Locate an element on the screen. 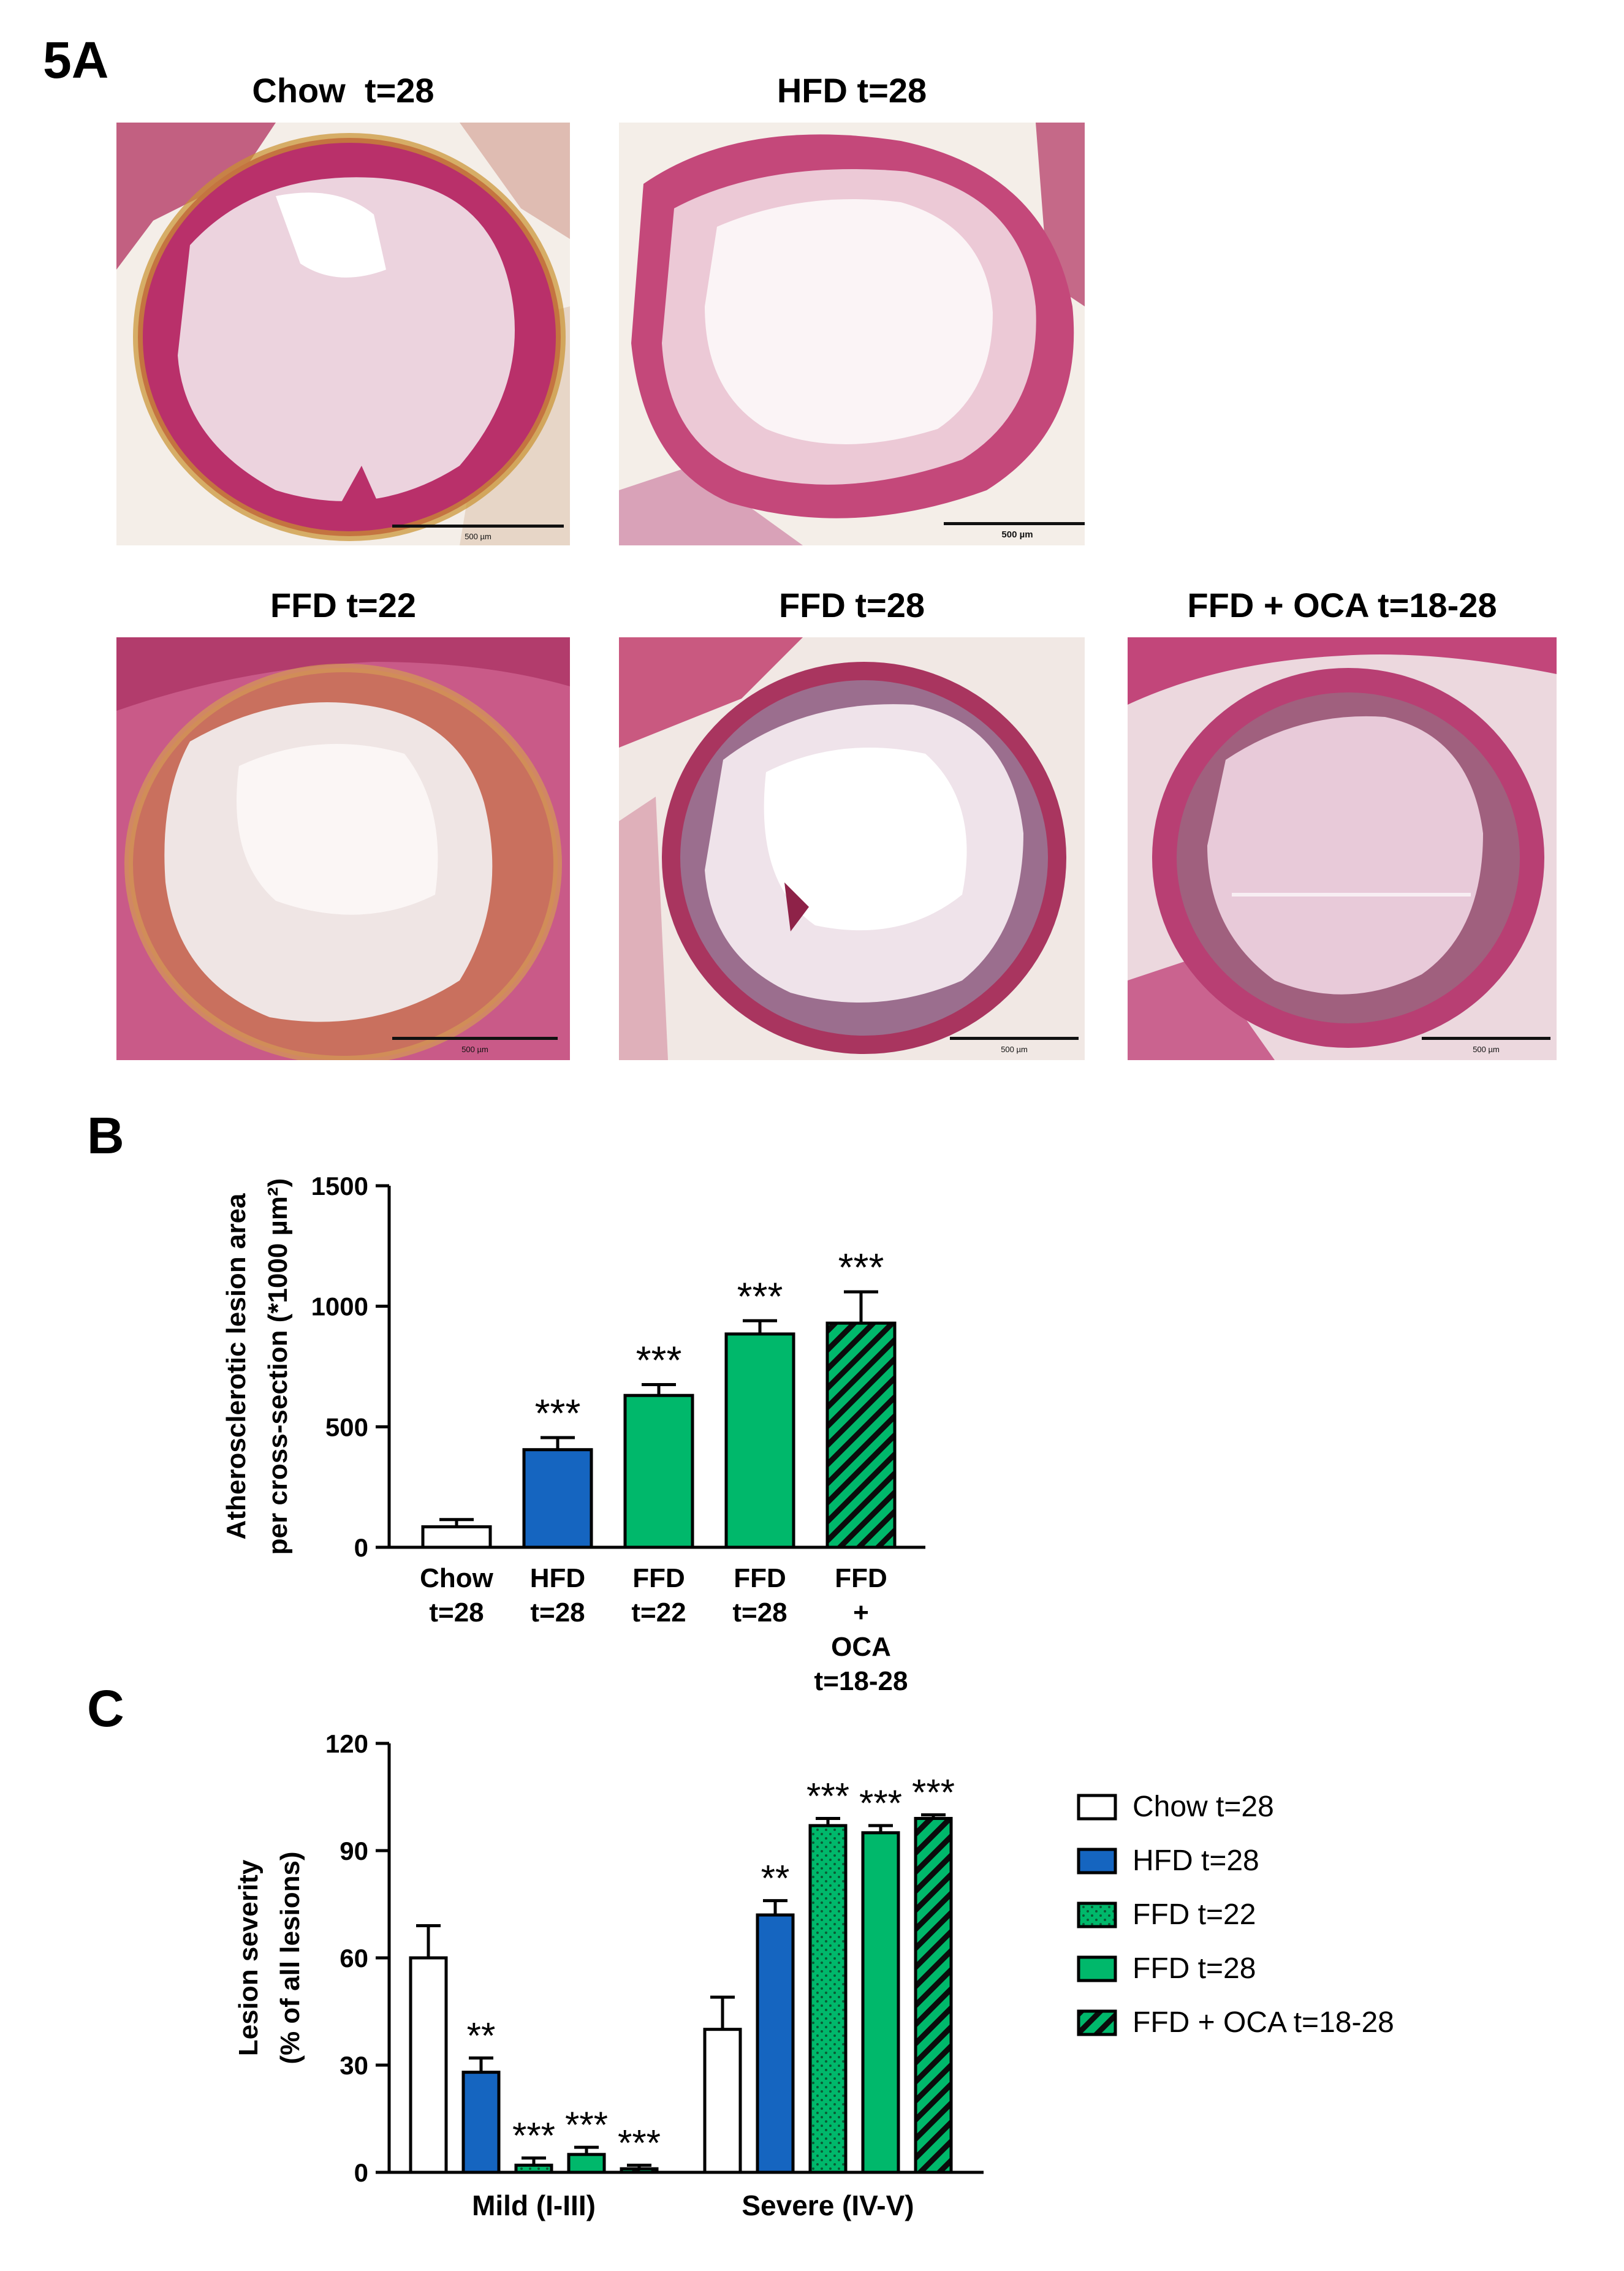 This screenshot has height=2271, width=1624. panel-label-c: C is located at coordinates (105, 1708).